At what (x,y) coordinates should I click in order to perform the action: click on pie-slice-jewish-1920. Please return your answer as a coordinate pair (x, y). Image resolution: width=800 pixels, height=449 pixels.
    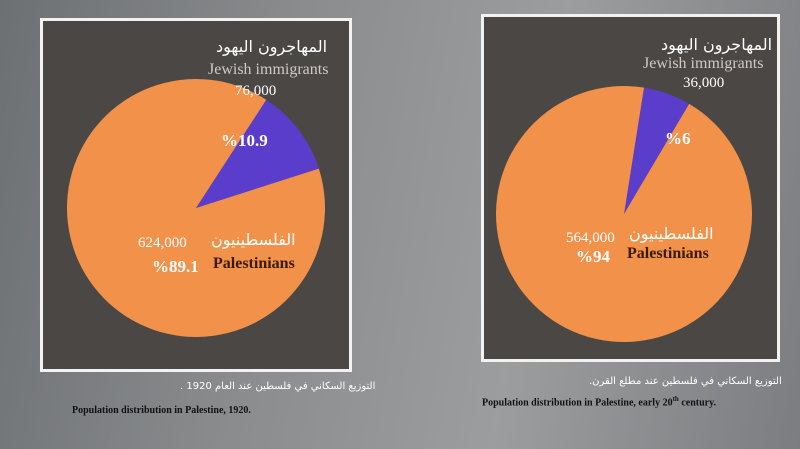
    Looking at the image, I should click on (257, 153).